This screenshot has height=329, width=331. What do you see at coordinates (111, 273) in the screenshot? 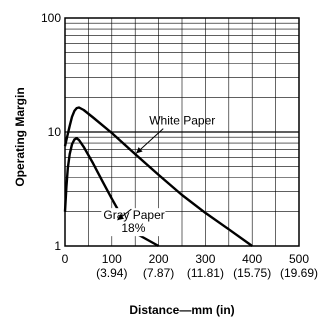
I see `x-tick-sublabel: (3.94)` at bounding box center [111, 273].